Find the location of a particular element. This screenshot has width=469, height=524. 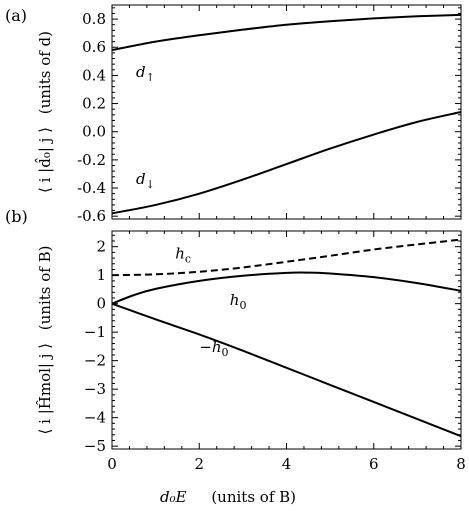

panel-b-ylabel: ⟨ i |Ĥmol| j ⟩ (units of B) is located at coordinates (45, 340).